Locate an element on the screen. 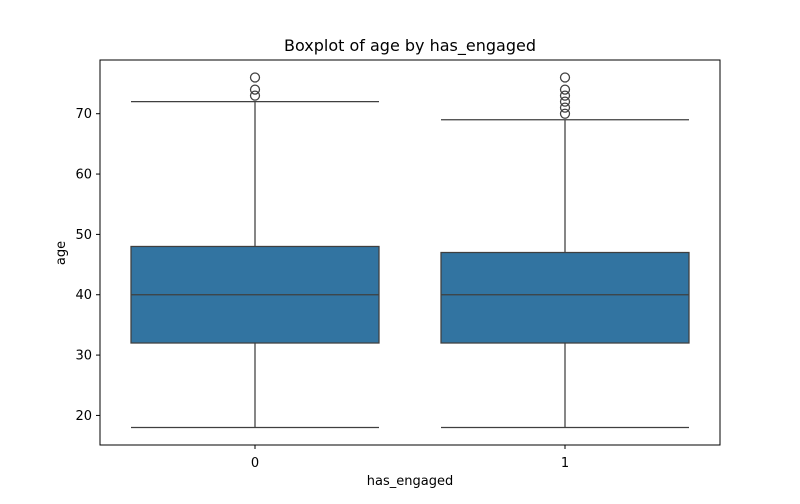  x-tick-label: 1 is located at coordinates (565, 463).